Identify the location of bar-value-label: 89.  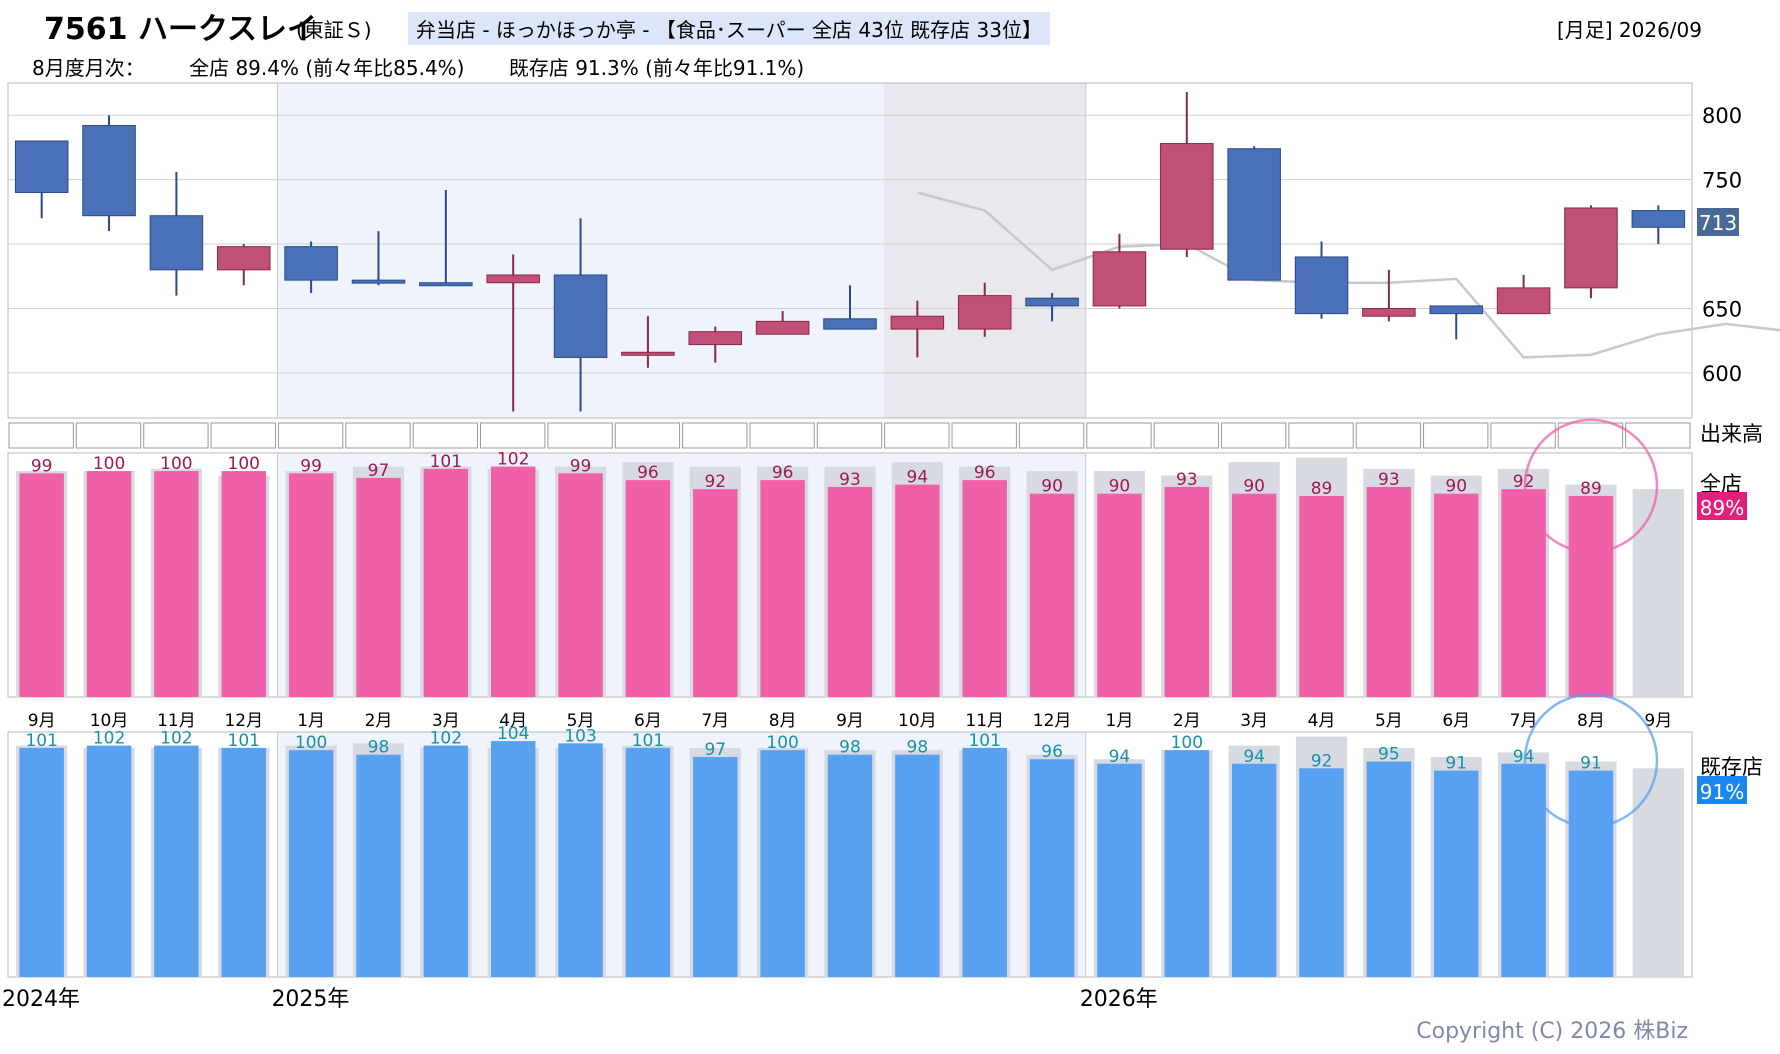
(1591, 489).